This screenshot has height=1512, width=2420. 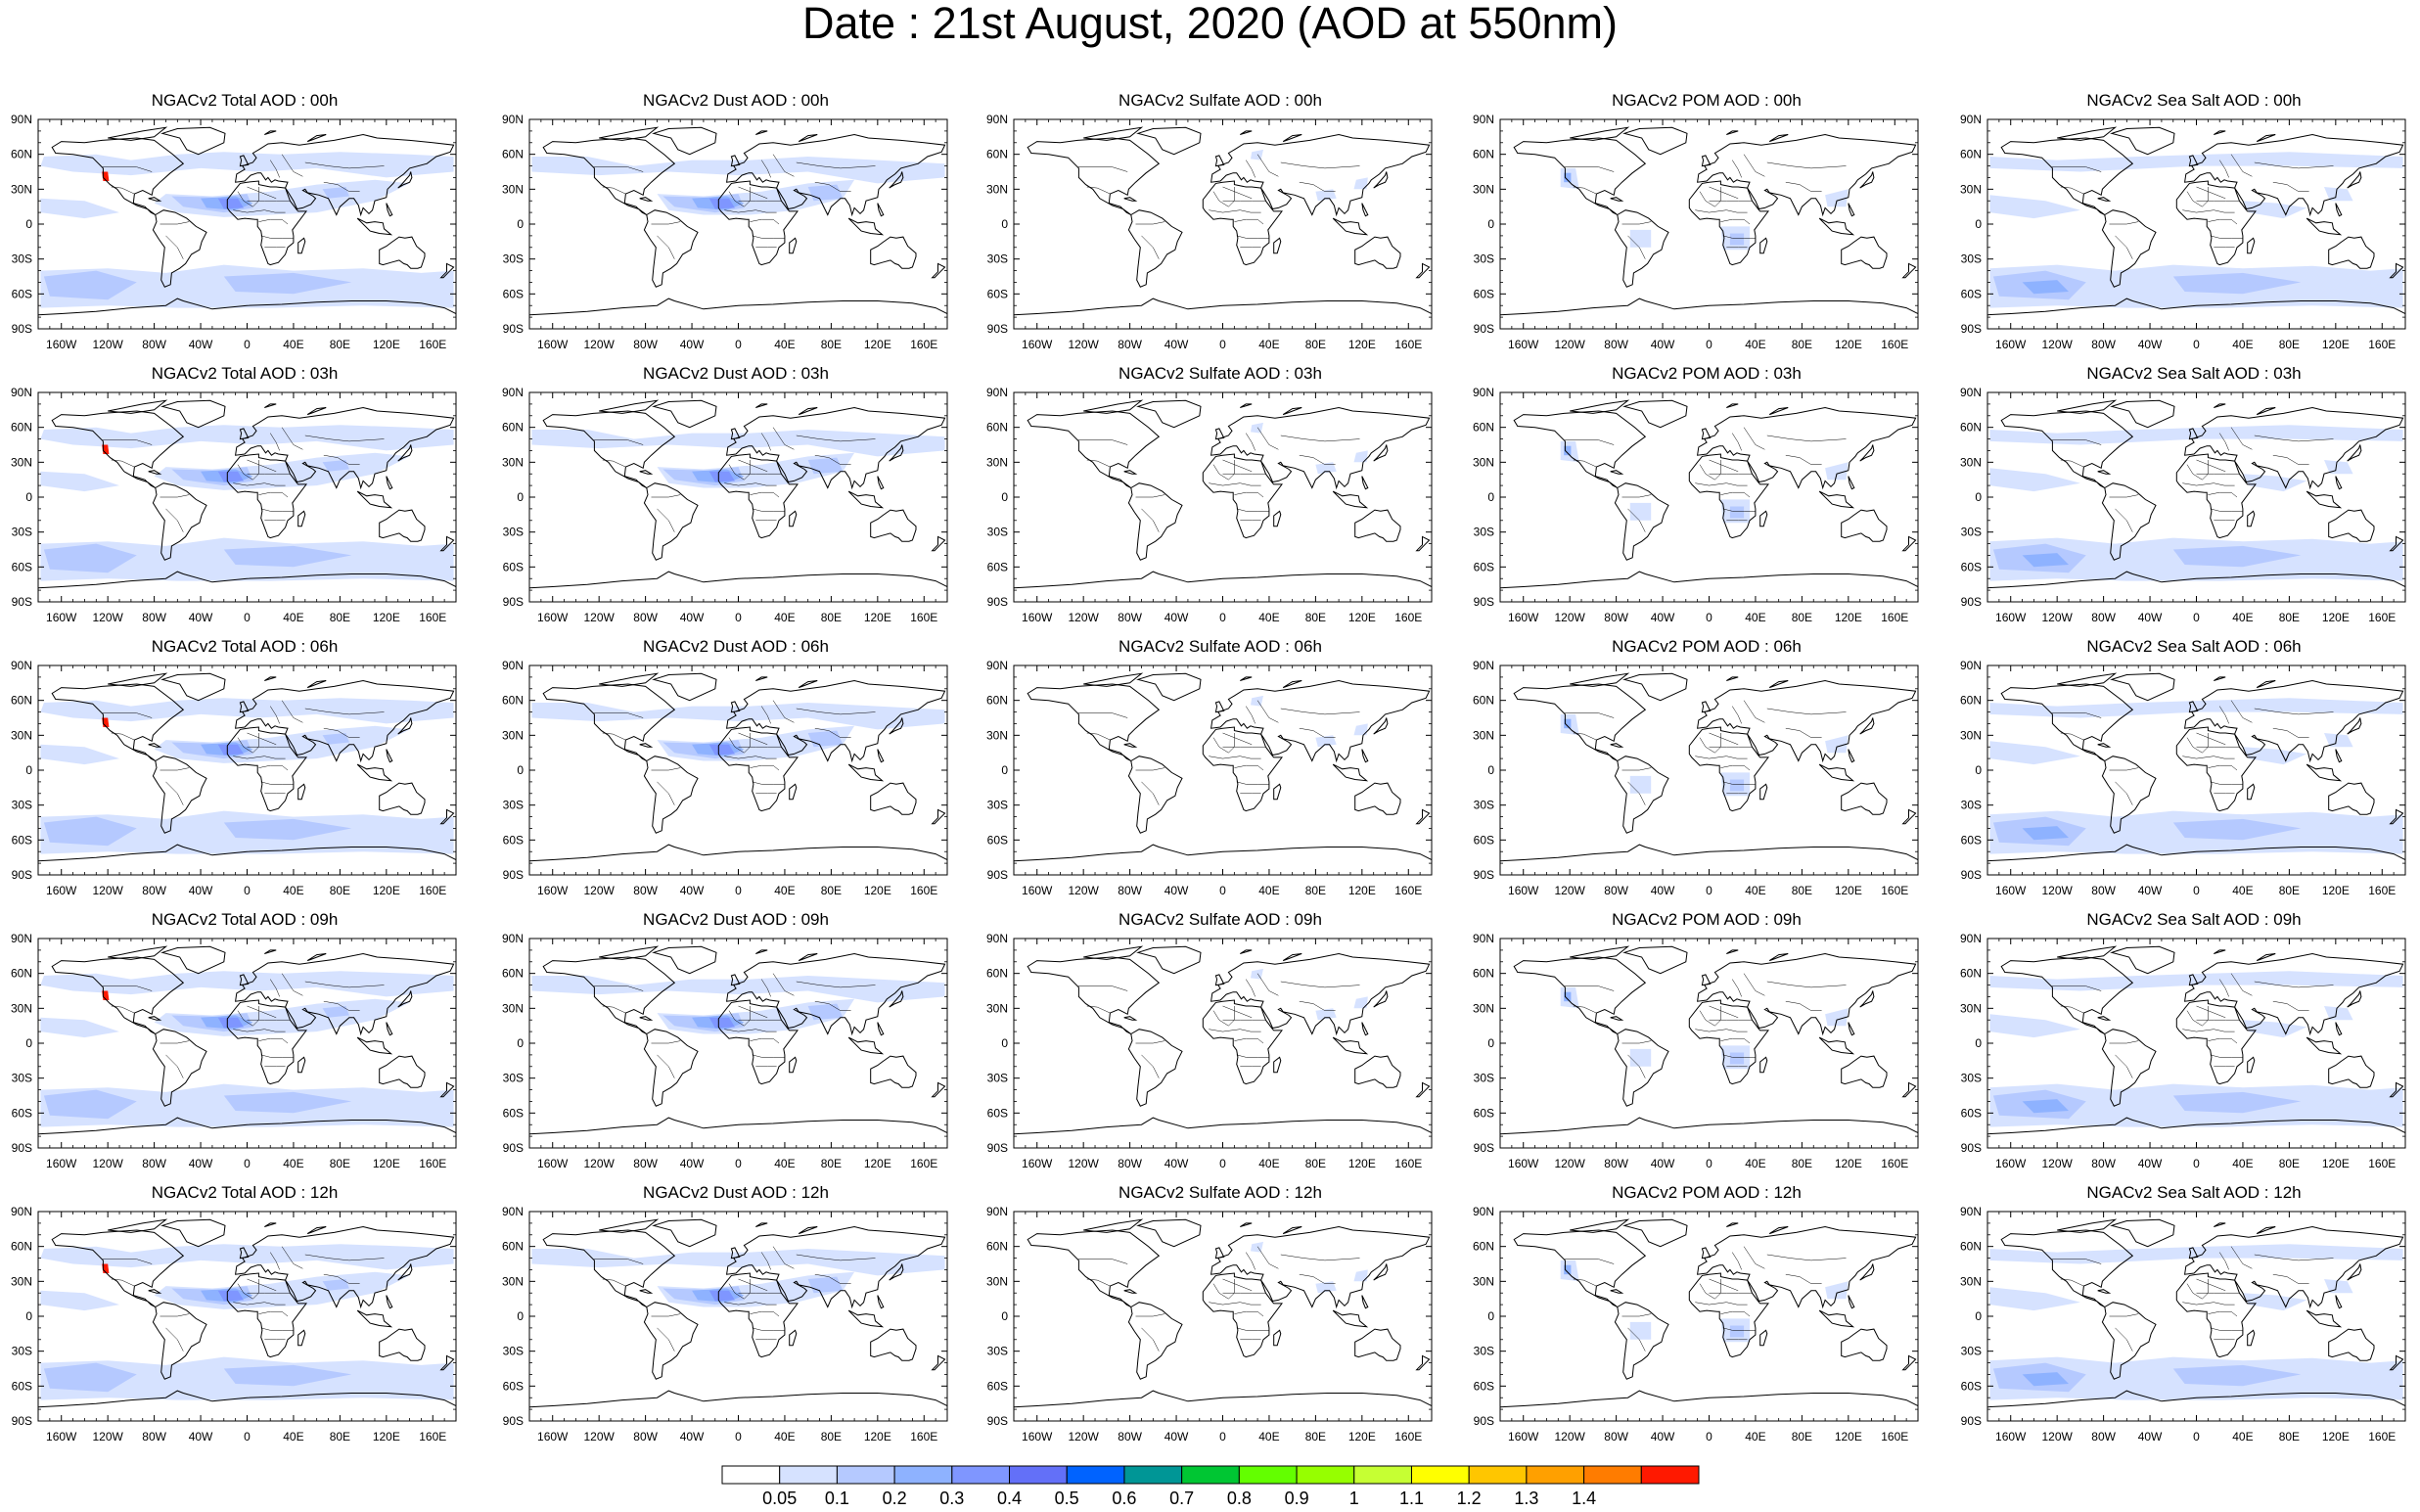 What do you see at coordinates (736, 1192) in the screenshot?
I see `panel-title: NGACv2 Dust AOD : 12h` at bounding box center [736, 1192].